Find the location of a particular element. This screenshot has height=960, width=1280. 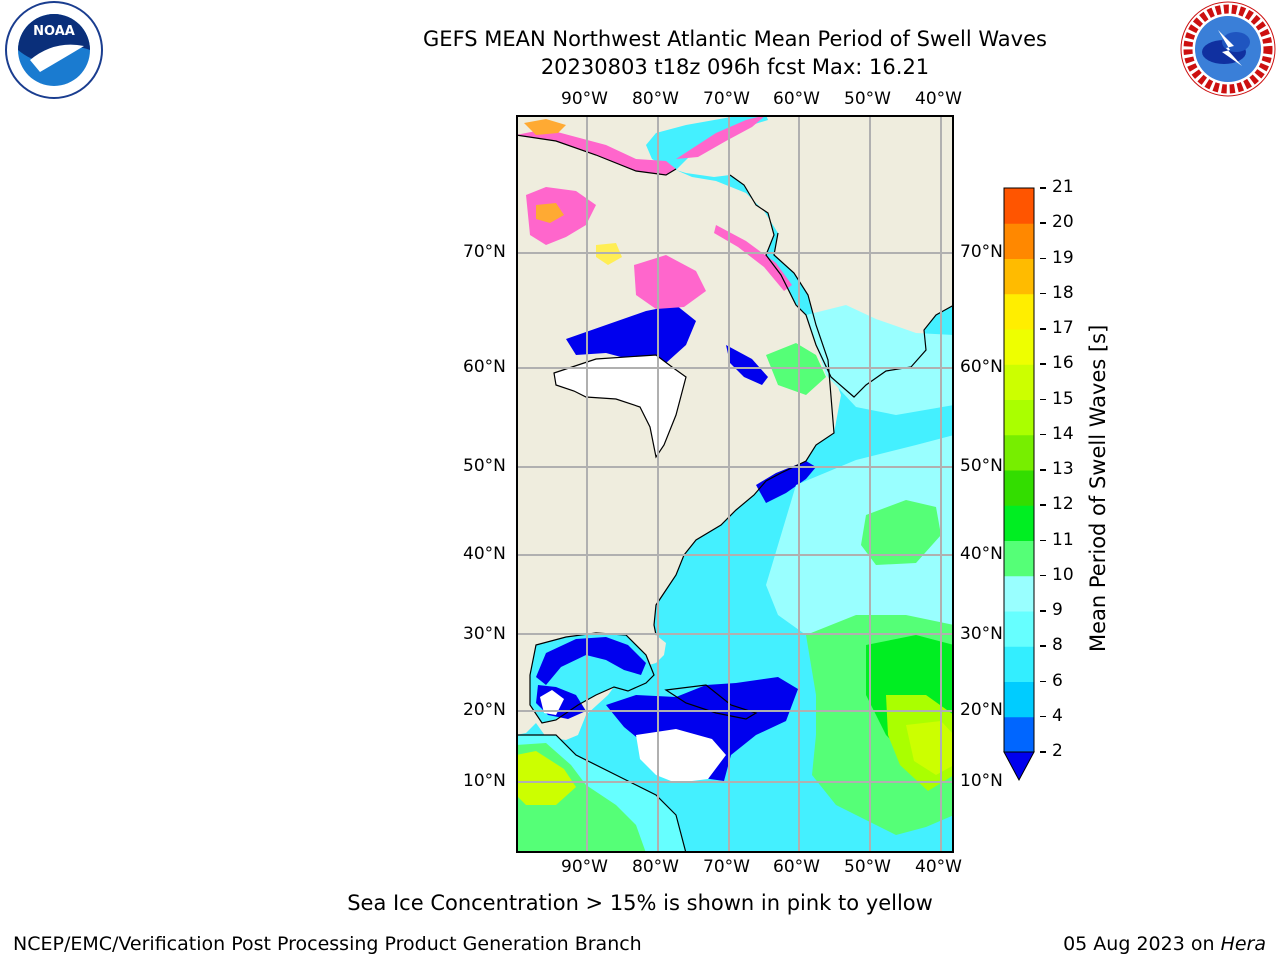

colorbar-tick-label: 18 is located at coordinates (1063, 292).